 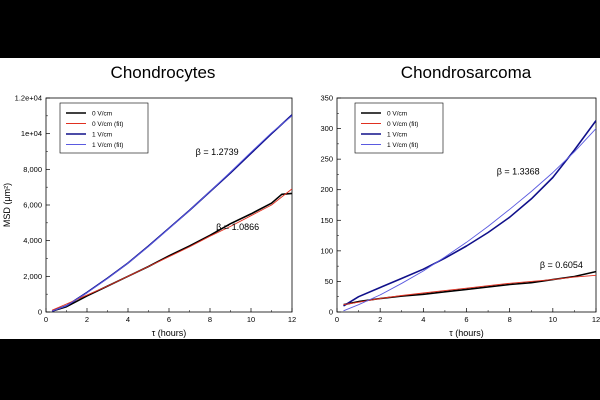 What do you see at coordinates (31, 133) in the screenshot?
I see `y-tick-label: 1e+04` at bounding box center [31, 133].